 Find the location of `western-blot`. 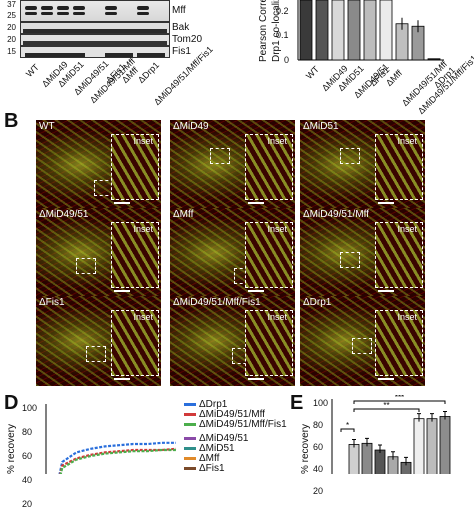

western-blot is located at coordinates (95, 29).